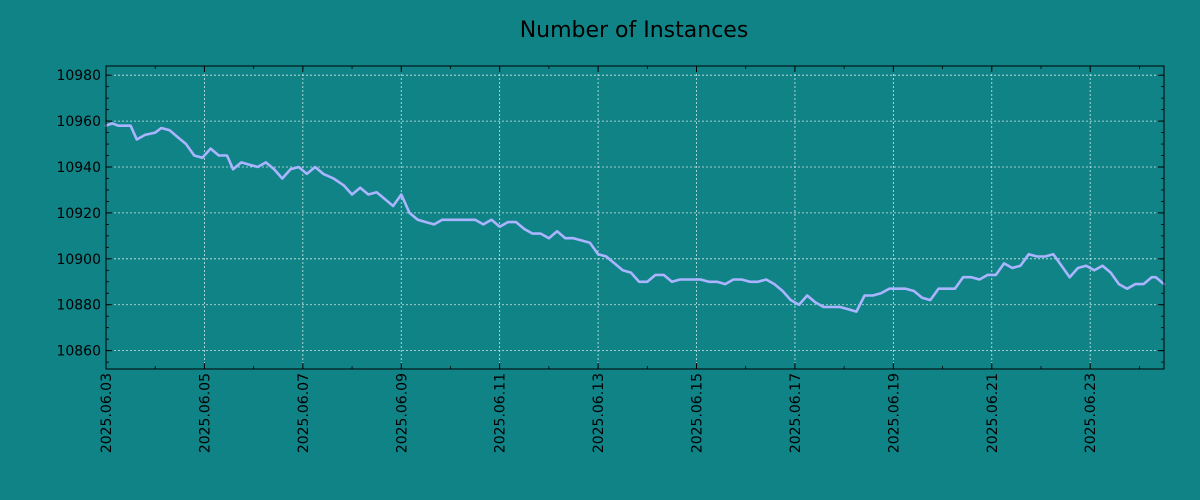  I want to click on x-tick-label: 2025.06.03, so click(107, 413).